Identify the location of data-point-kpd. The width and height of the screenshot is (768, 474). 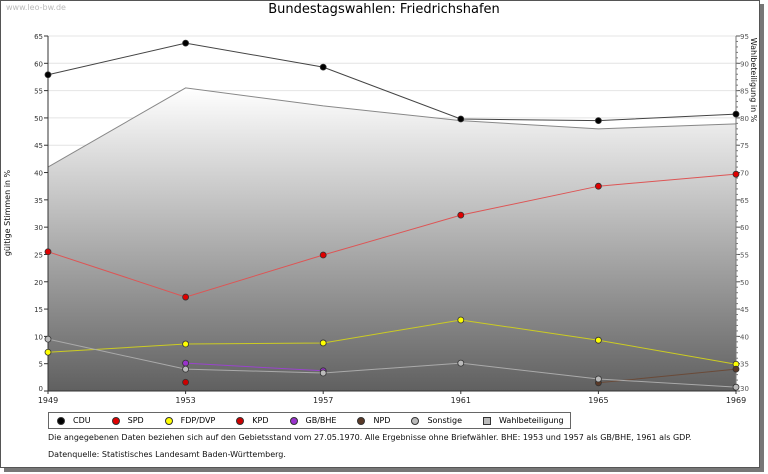
(186, 382).